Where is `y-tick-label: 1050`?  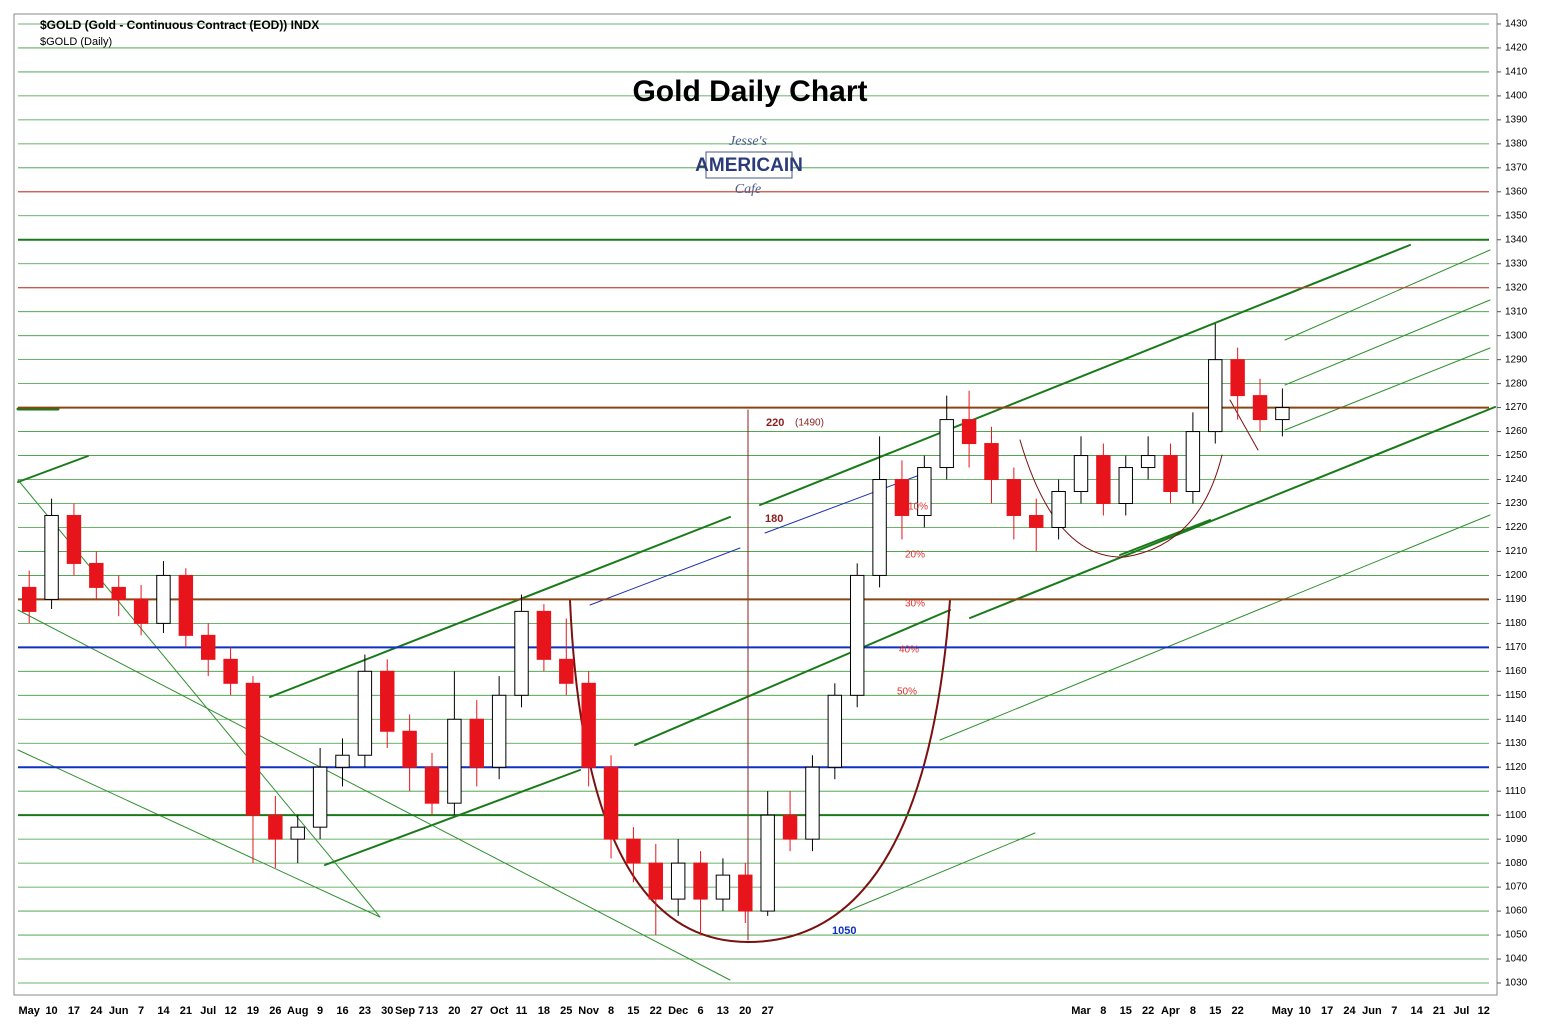 y-tick-label: 1050 is located at coordinates (1516, 935).